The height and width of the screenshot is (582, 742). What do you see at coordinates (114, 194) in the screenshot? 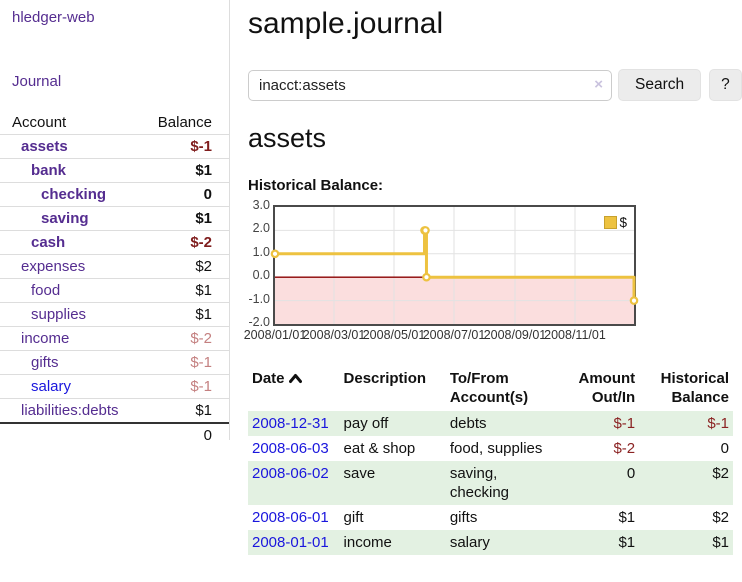
I see `account-row: checking 0` at bounding box center [114, 194].